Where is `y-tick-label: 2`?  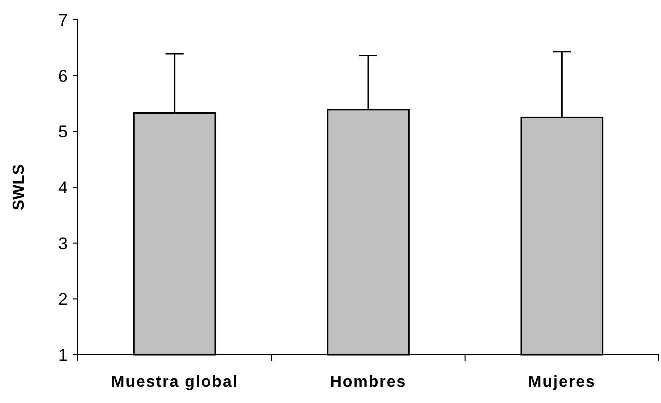
y-tick-label: 2 is located at coordinates (63, 300).